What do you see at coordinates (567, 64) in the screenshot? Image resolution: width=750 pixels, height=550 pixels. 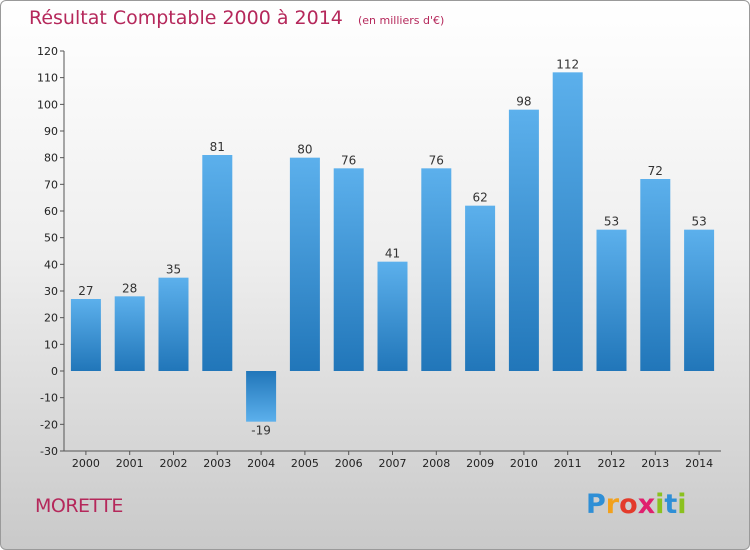 I see `data-label-2011: 112` at bounding box center [567, 64].